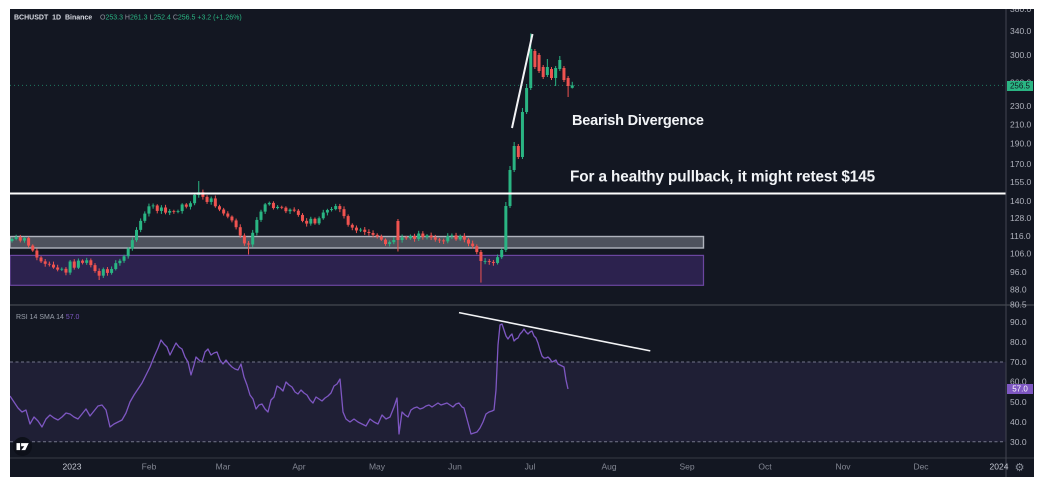 This screenshot has height=488, width=1044. What do you see at coordinates (921, 467) in the screenshot?
I see `svg-text: Dec` at bounding box center [921, 467].